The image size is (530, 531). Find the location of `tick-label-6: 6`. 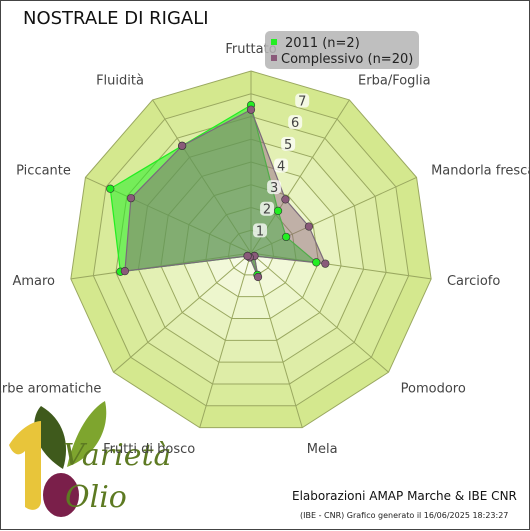

tick-label-6: 6 is located at coordinates (295, 123).